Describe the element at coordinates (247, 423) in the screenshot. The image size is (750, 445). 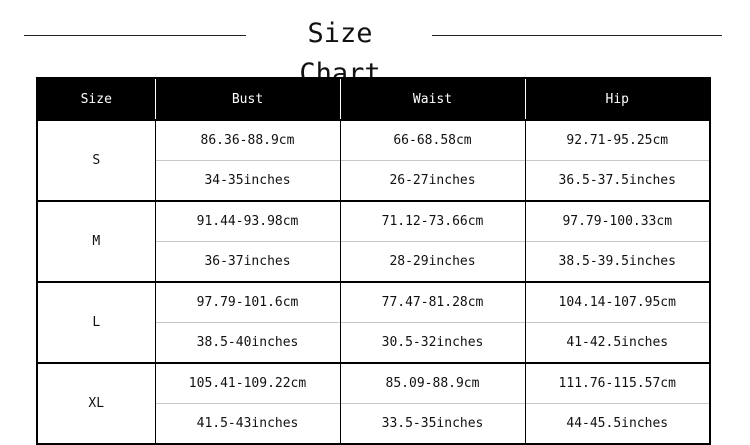
I see `bust-inches: 41.5-43inches` at that location.